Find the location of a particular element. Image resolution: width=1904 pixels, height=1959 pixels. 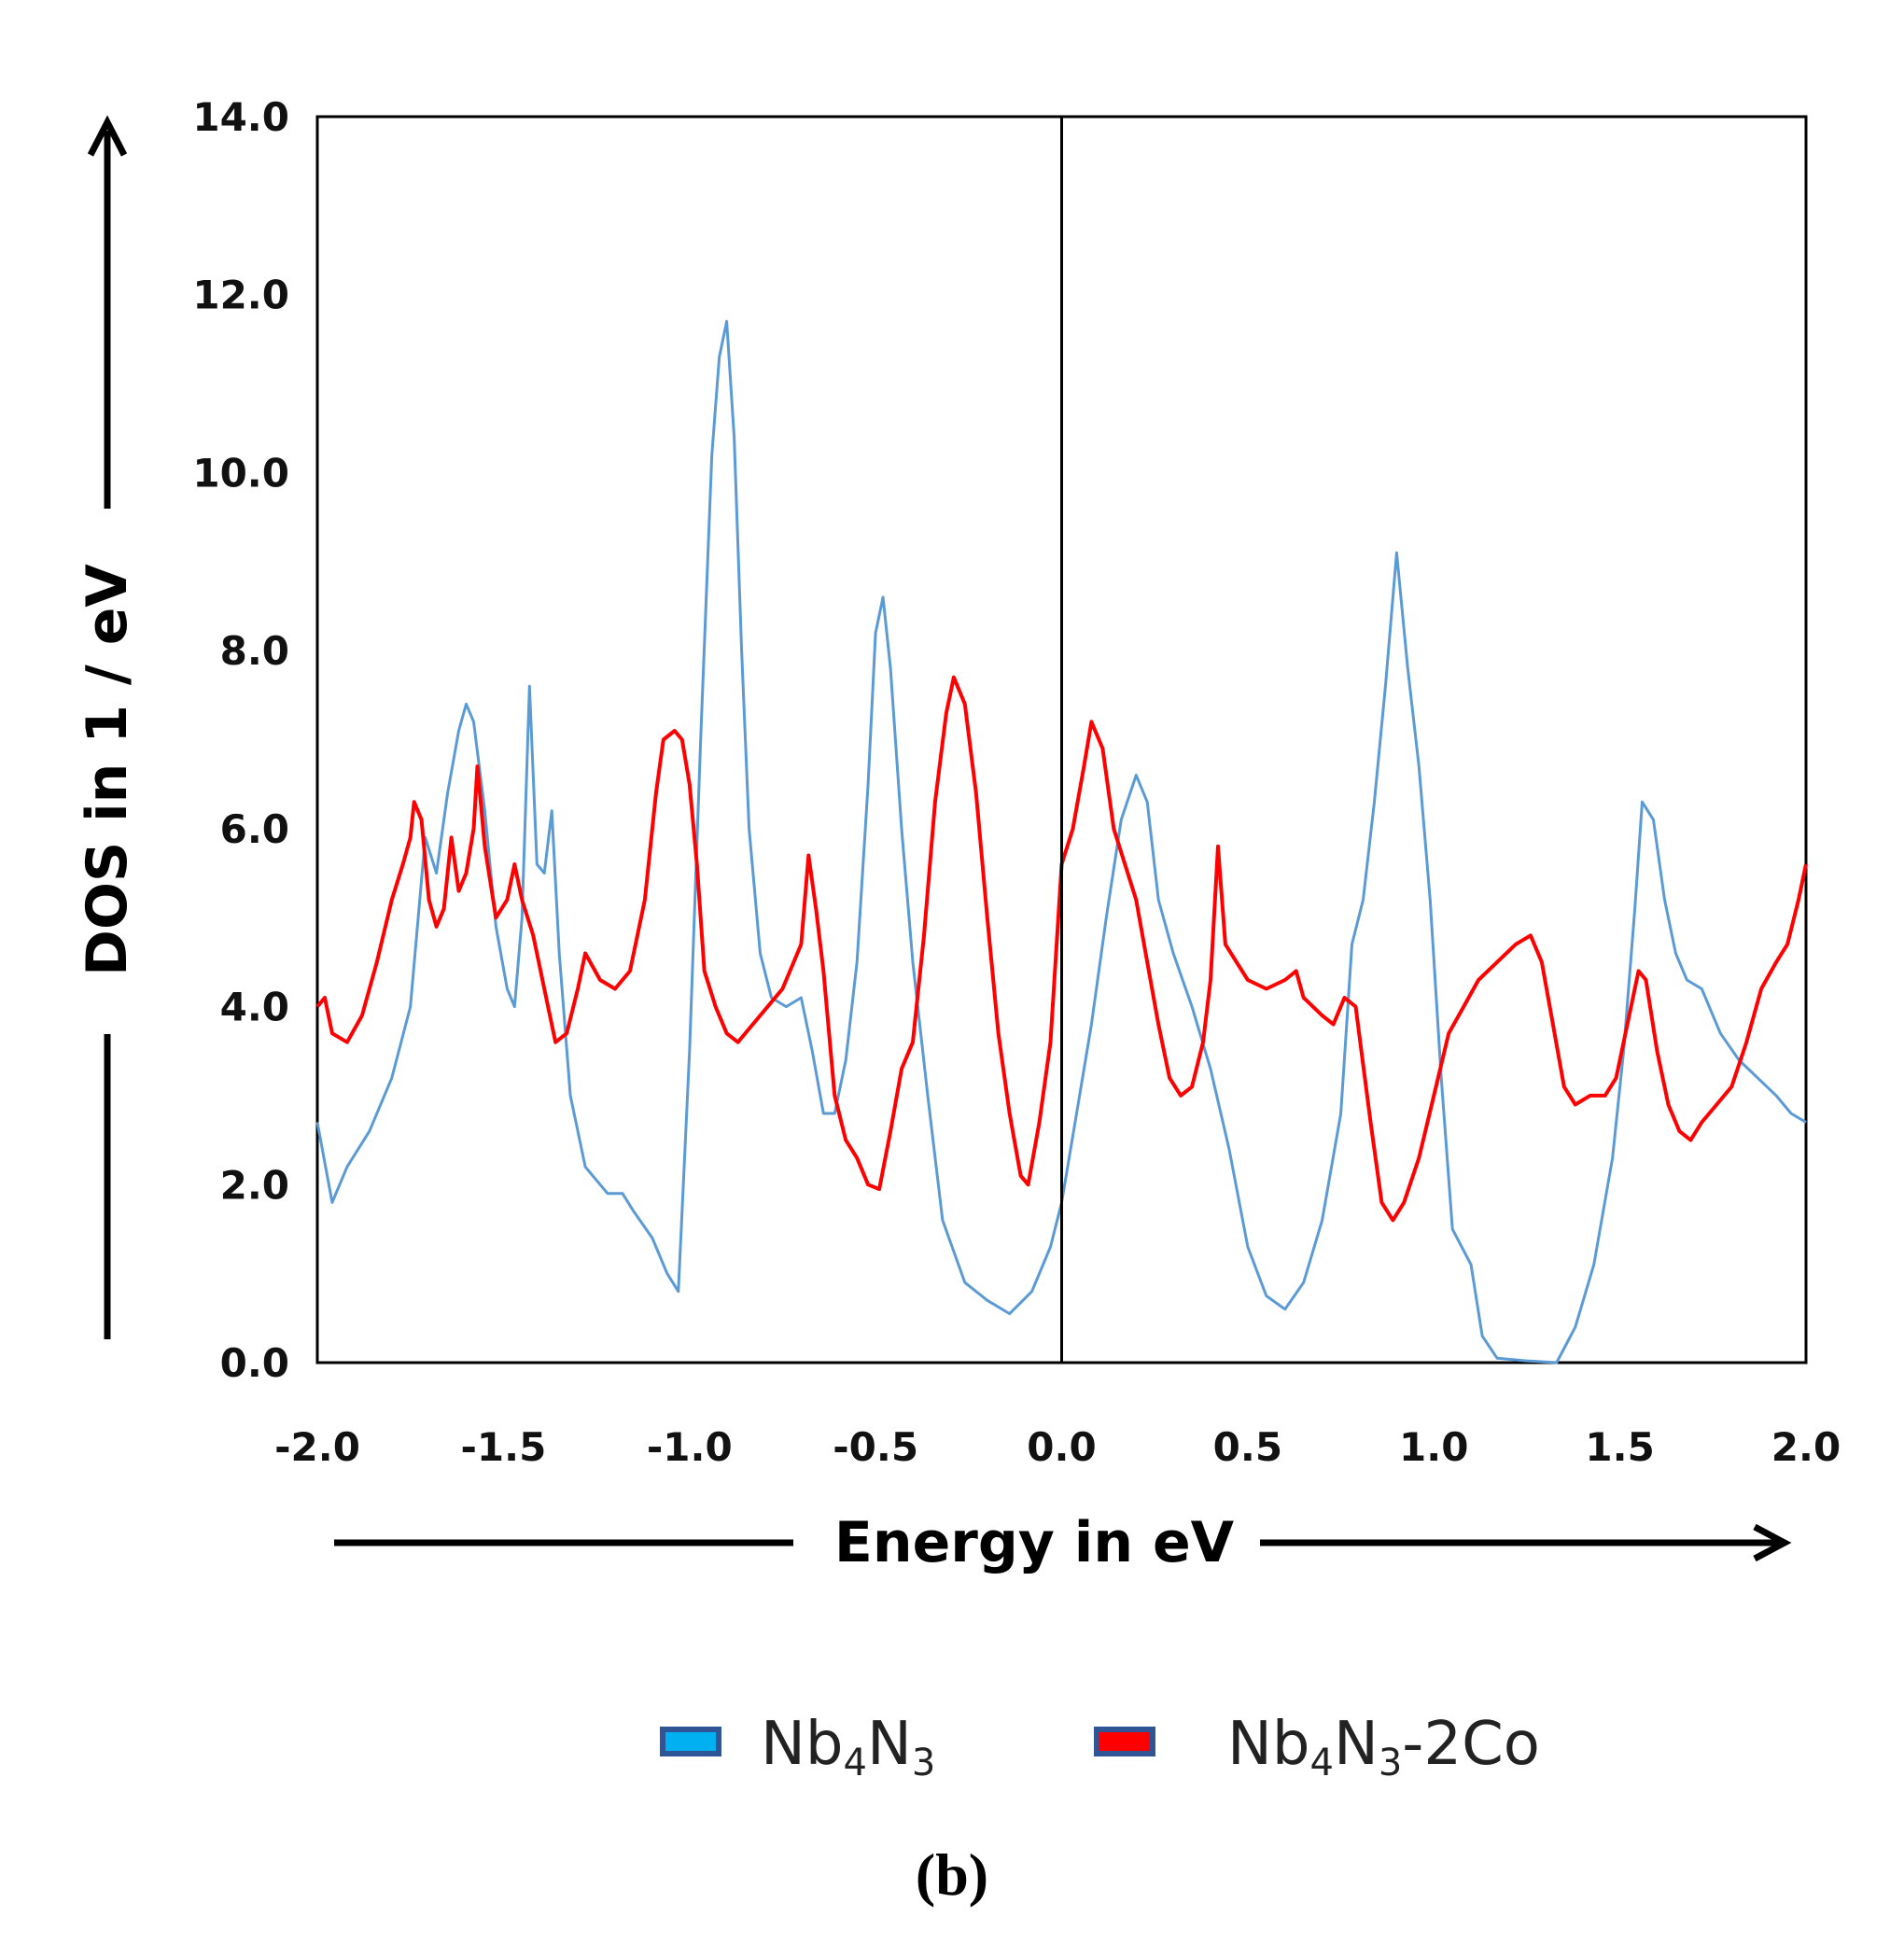

legend-label-nb4n3: Nb4N3 is located at coordinates (848, 1747).